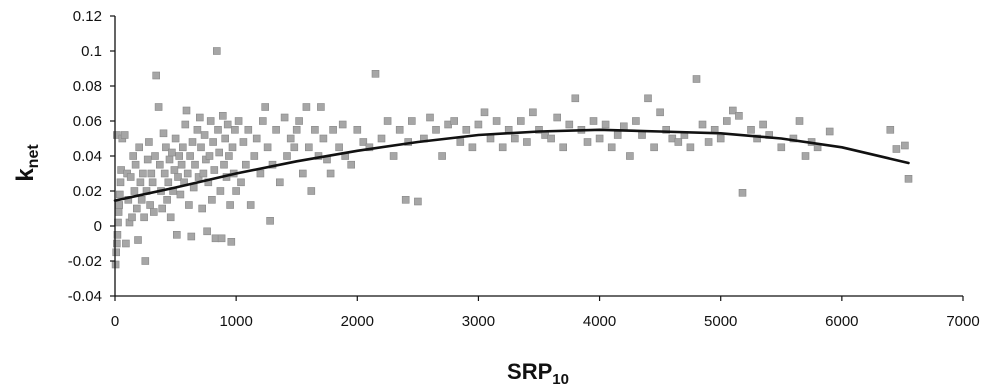 This screenshot has height=391, width=999. Describe the element at coordinates (33, 156) in the screenshot. I see `y-axis-title-subscript: net` at that location.